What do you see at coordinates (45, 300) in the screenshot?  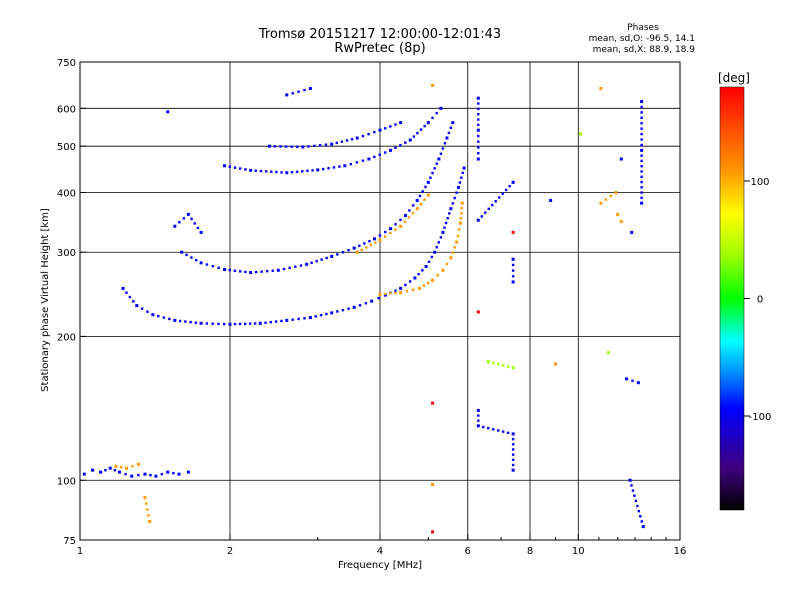 I see `y-axis-label: Stationary phase Virtual Height [km]` at bounding box center [45, 300].